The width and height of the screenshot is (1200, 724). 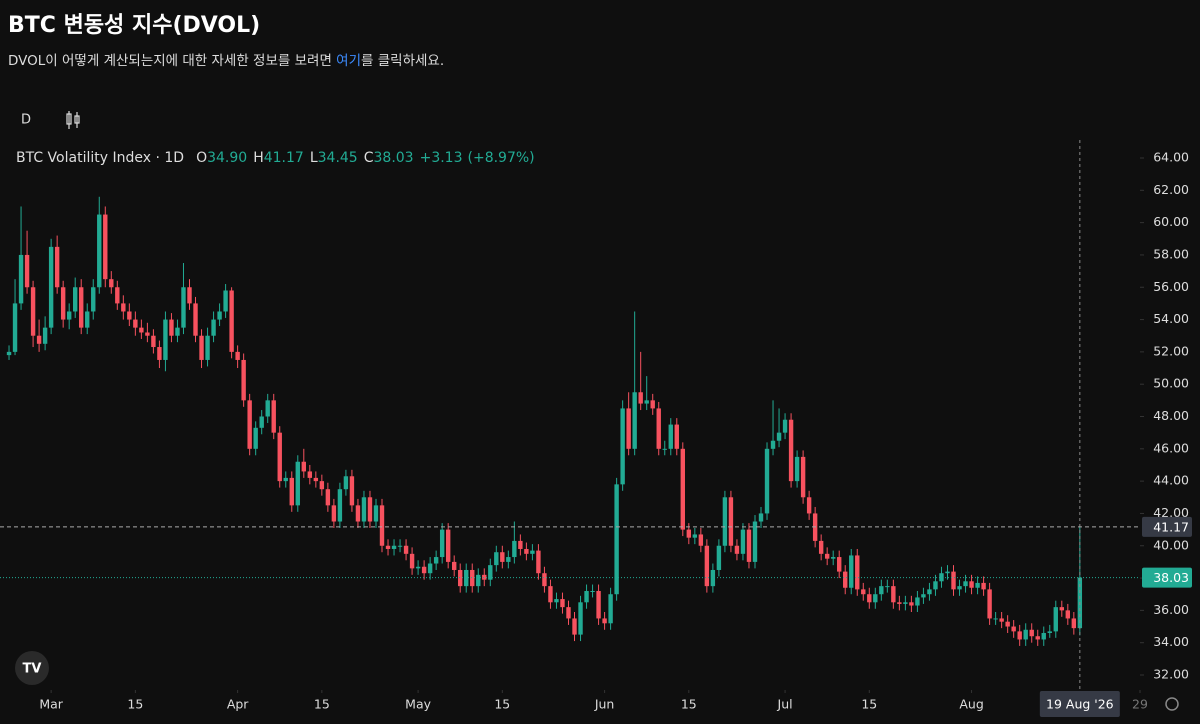 What do you see at coordinates (314, 158) in the screenshot?
I see `legend-key: L` at bounding box center [314, 158].